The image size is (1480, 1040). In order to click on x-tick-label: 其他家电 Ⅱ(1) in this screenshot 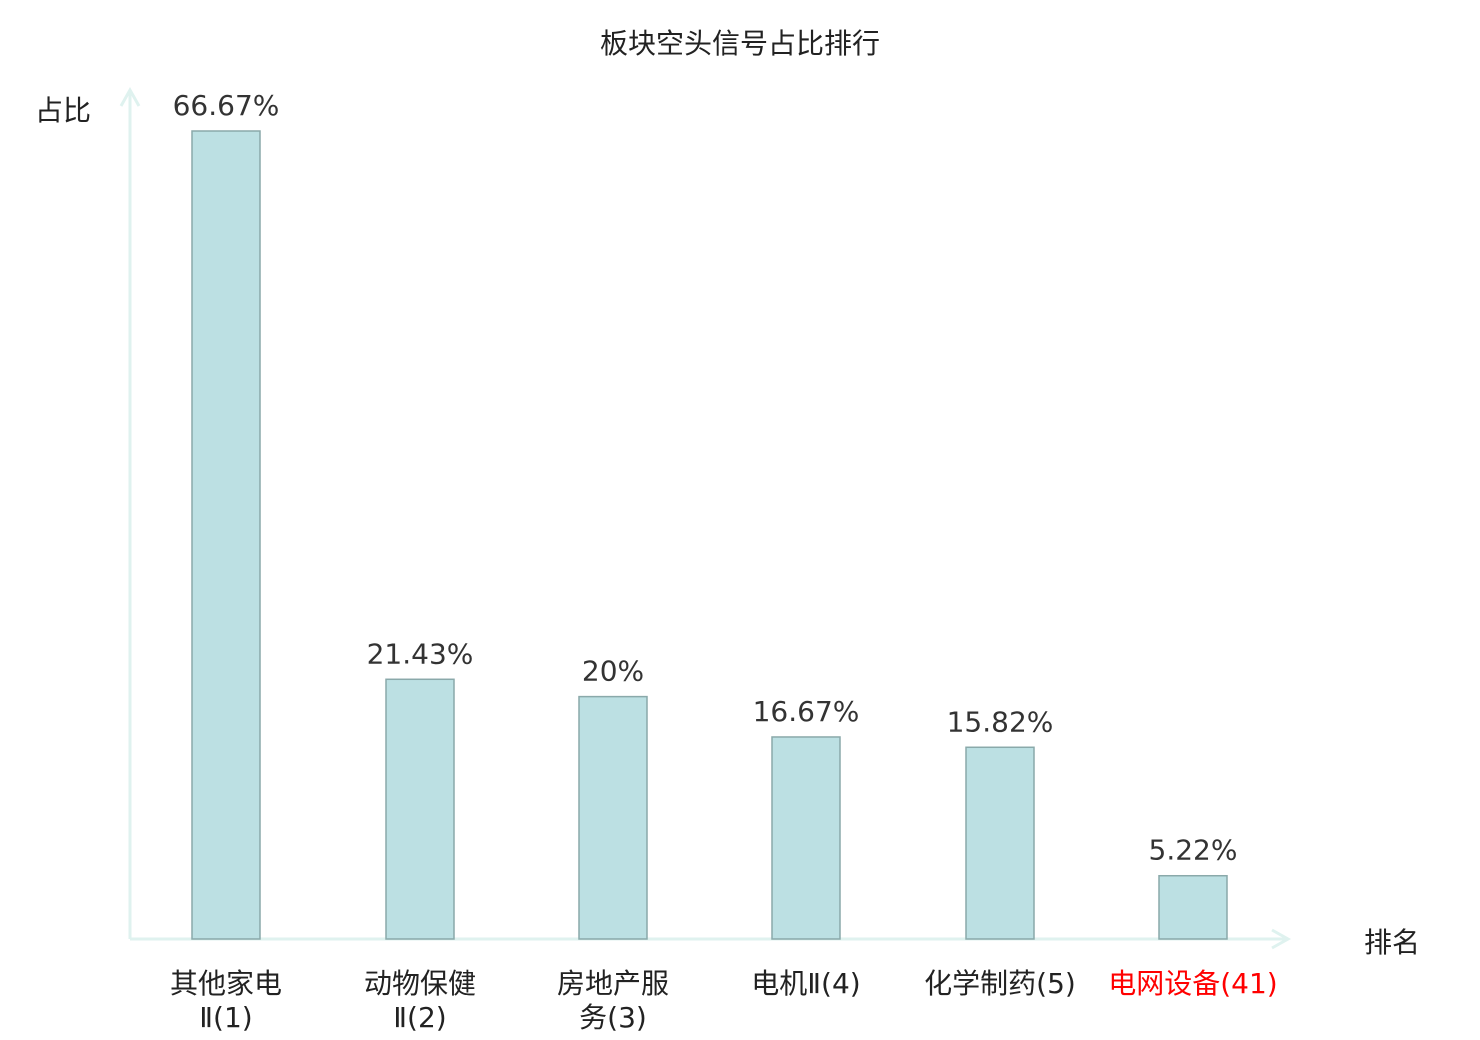, I will do `click(226, 1000)`.